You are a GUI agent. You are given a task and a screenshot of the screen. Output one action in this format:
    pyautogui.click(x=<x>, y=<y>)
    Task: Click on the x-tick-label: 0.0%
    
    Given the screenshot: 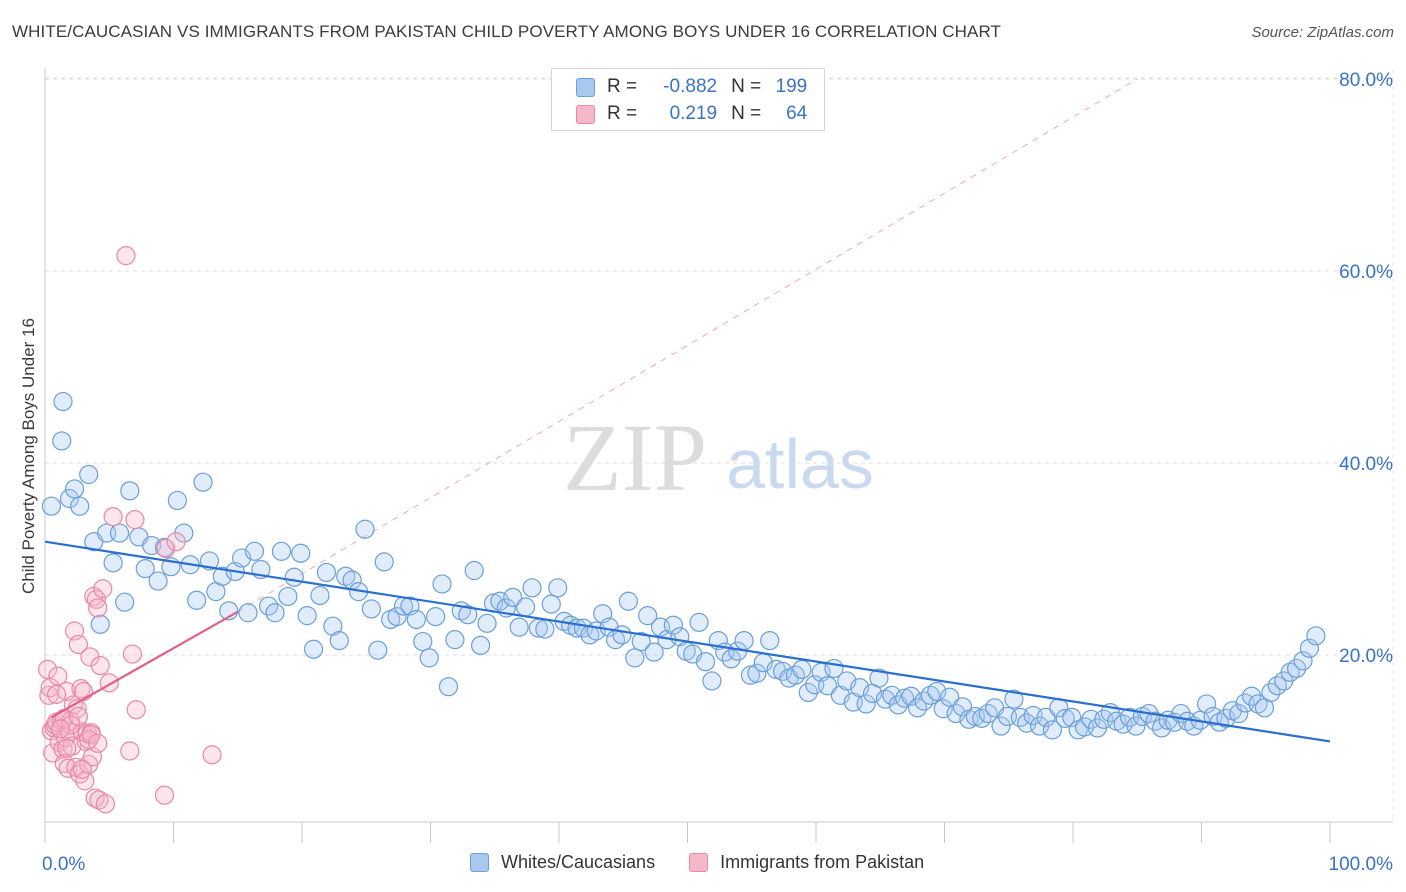 What is the action you would take?
    pyautogui.click(x=63, y=864)
    